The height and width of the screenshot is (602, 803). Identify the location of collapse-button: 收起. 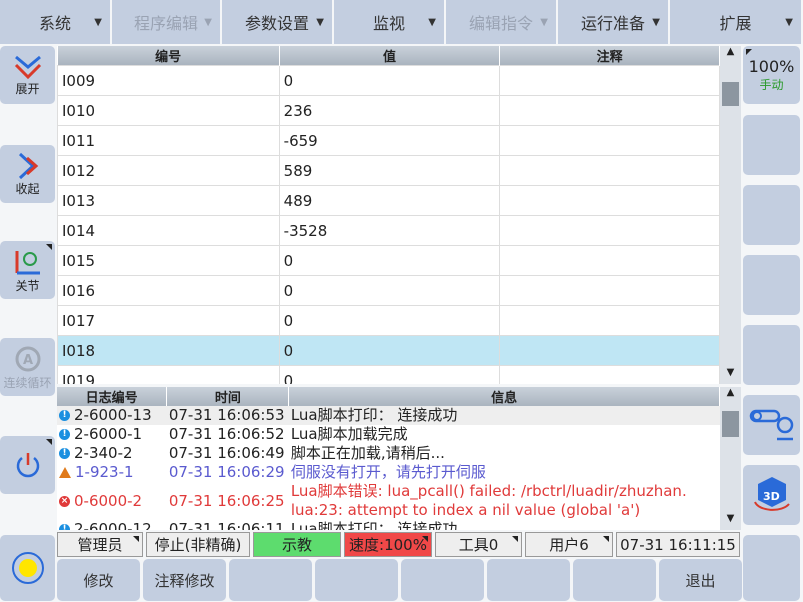
(27, 174).